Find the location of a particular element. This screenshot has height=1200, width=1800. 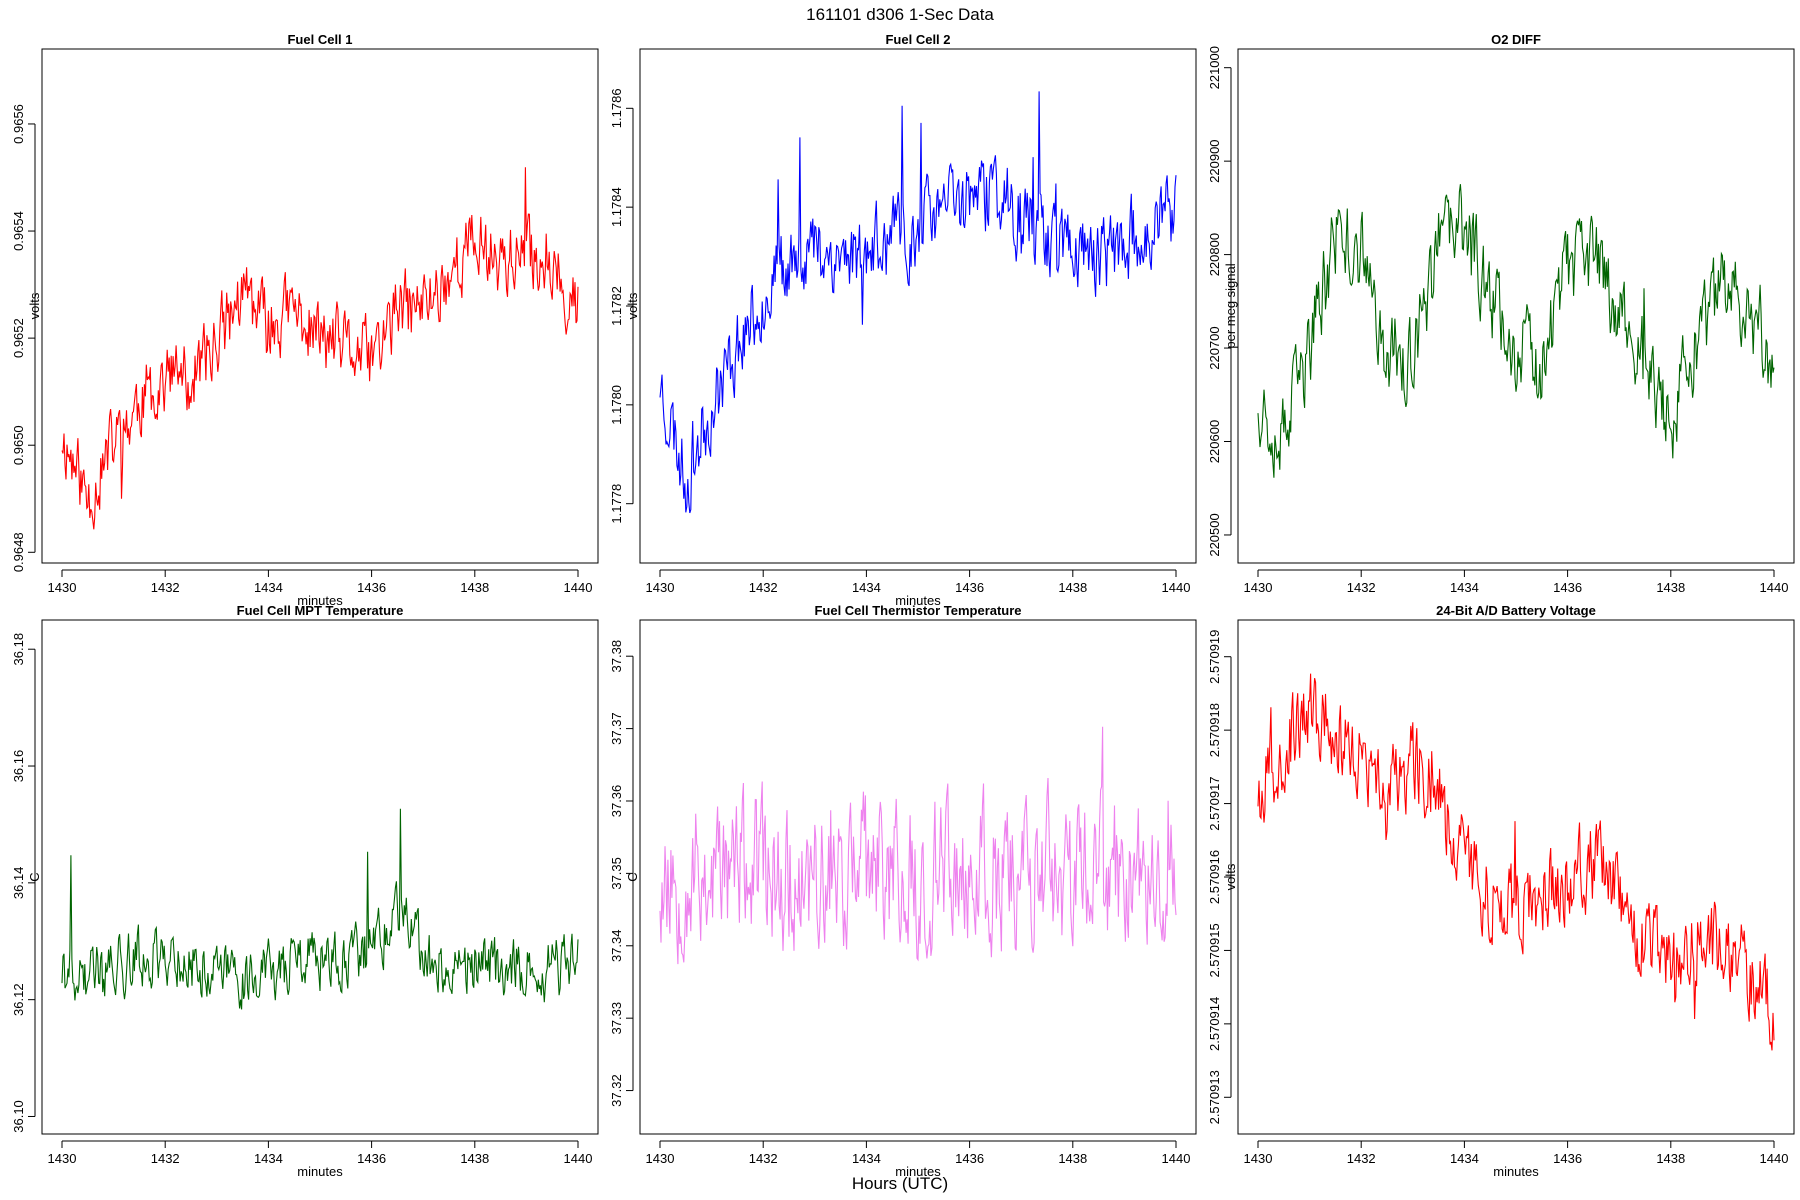

y-tick-label: 2.570918 is located at coordinates (1214, 730).